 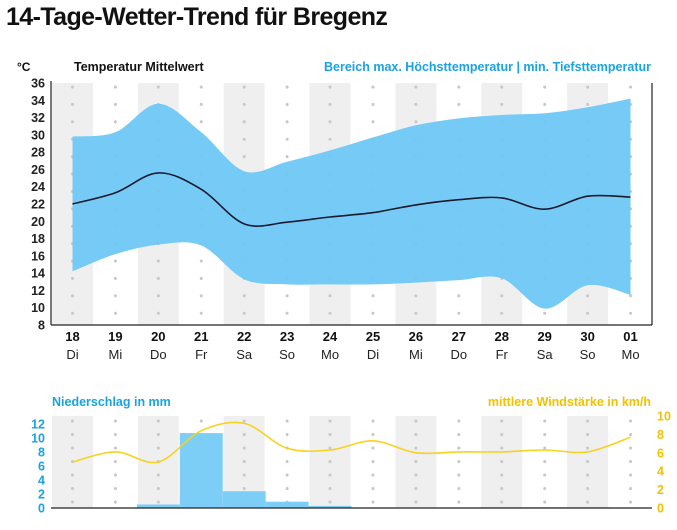 What do you see at coordinates (38, 291) in the screenshot?
I see `temp-y-tick-label: 12` at bounding box center [38, 291].